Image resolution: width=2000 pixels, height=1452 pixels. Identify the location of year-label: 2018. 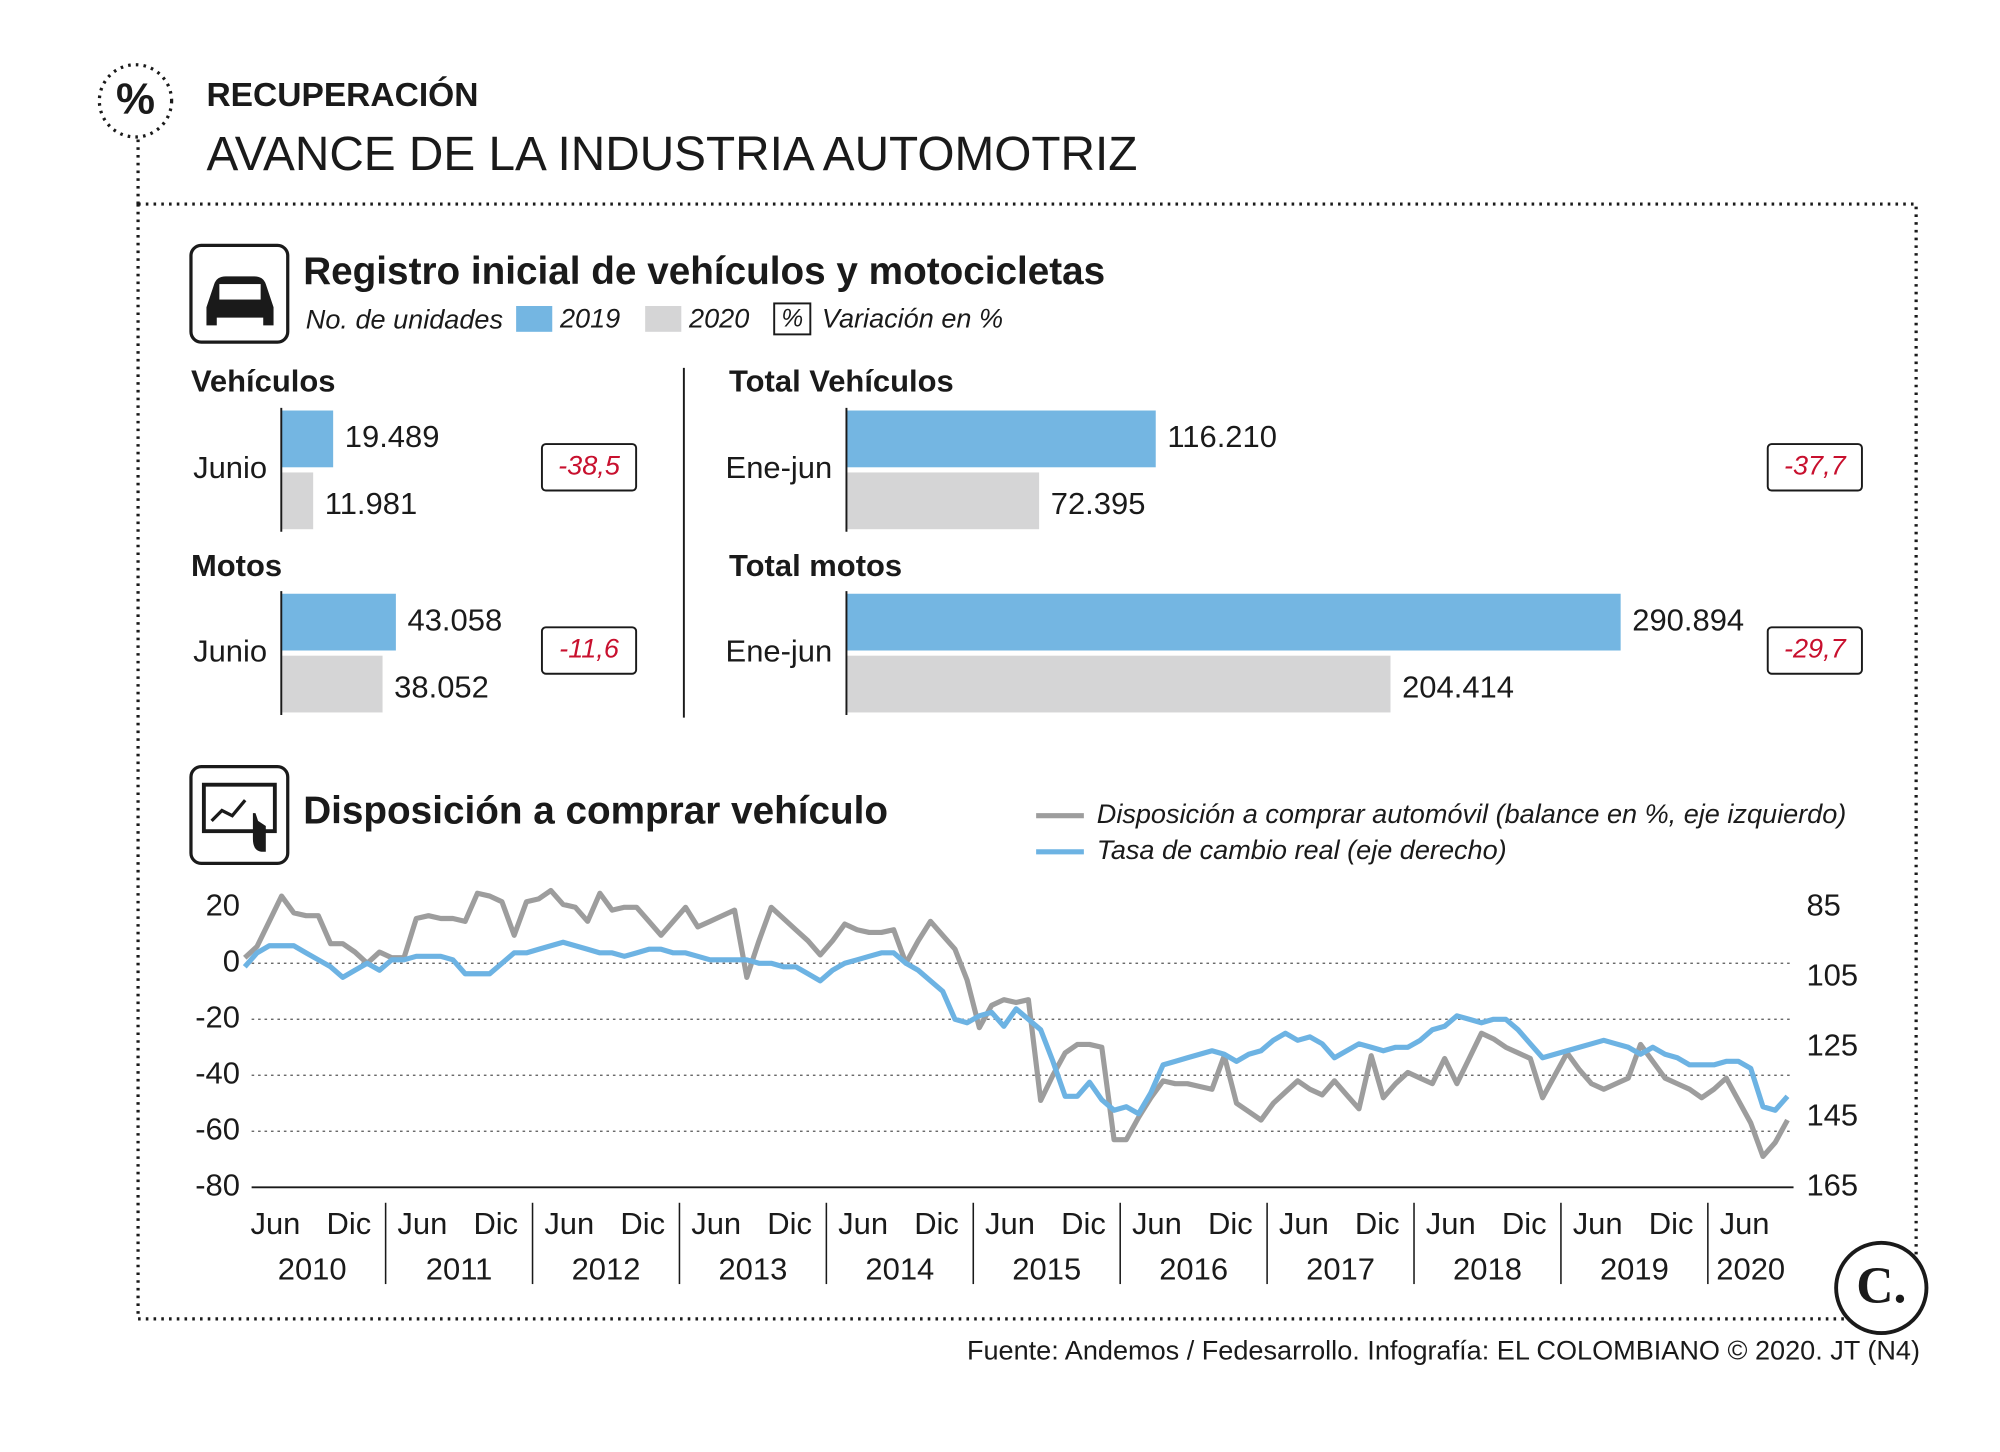
(1487, 1268).